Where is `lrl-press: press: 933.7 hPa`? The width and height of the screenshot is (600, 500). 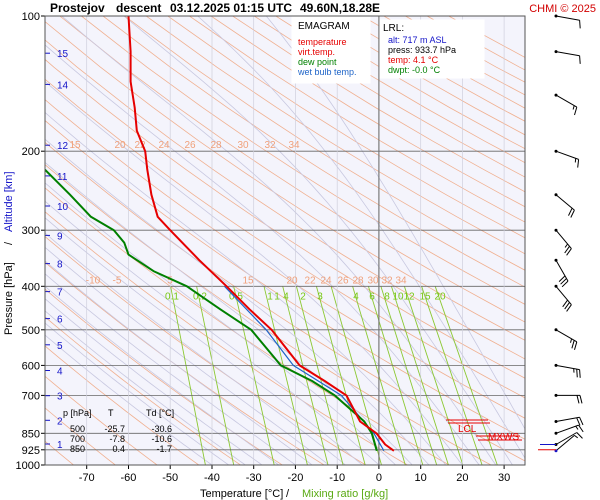
lrl-press: press: 933.7 hPa is located at coordinates (422, 50).